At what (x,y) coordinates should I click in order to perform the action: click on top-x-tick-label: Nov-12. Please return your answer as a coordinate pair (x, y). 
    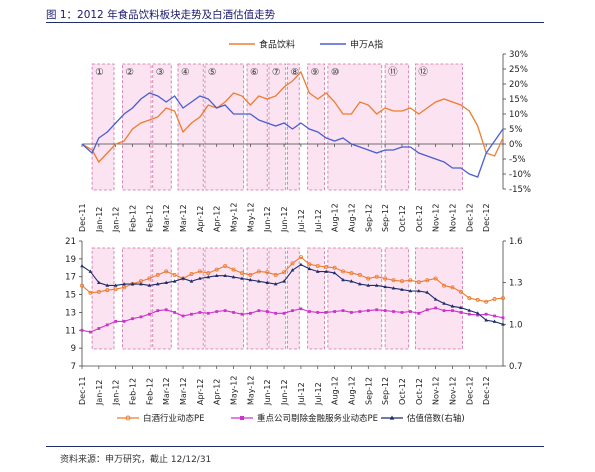
    Looking at the image, I should click on (452, 218).